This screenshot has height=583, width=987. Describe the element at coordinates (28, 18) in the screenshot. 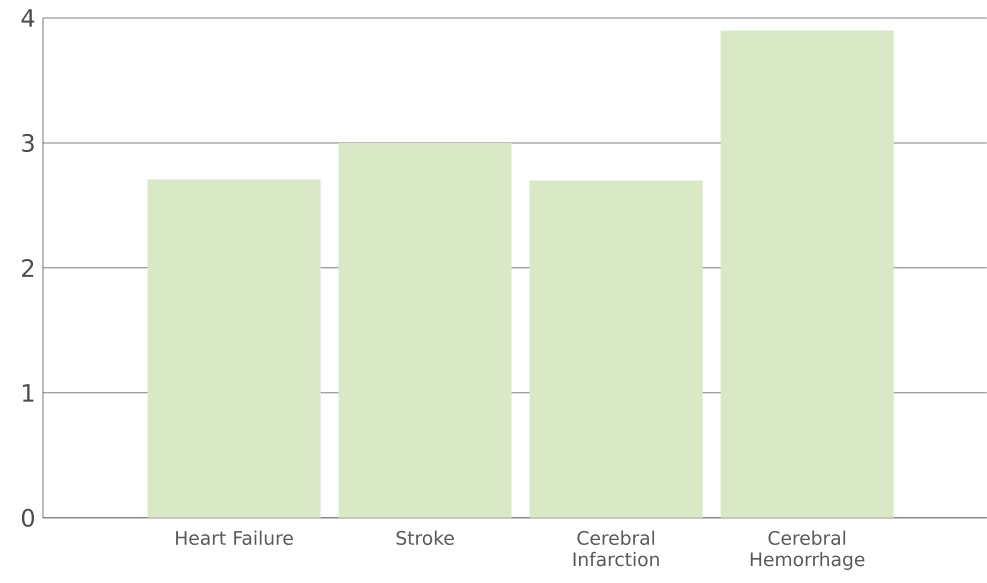

I see `y-tick-label: 4` at that location.